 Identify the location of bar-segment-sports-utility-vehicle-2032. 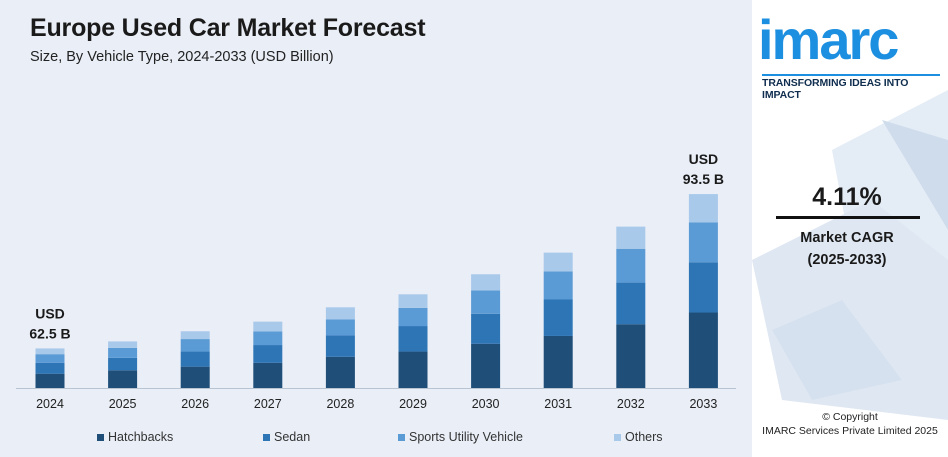
(631, 265).